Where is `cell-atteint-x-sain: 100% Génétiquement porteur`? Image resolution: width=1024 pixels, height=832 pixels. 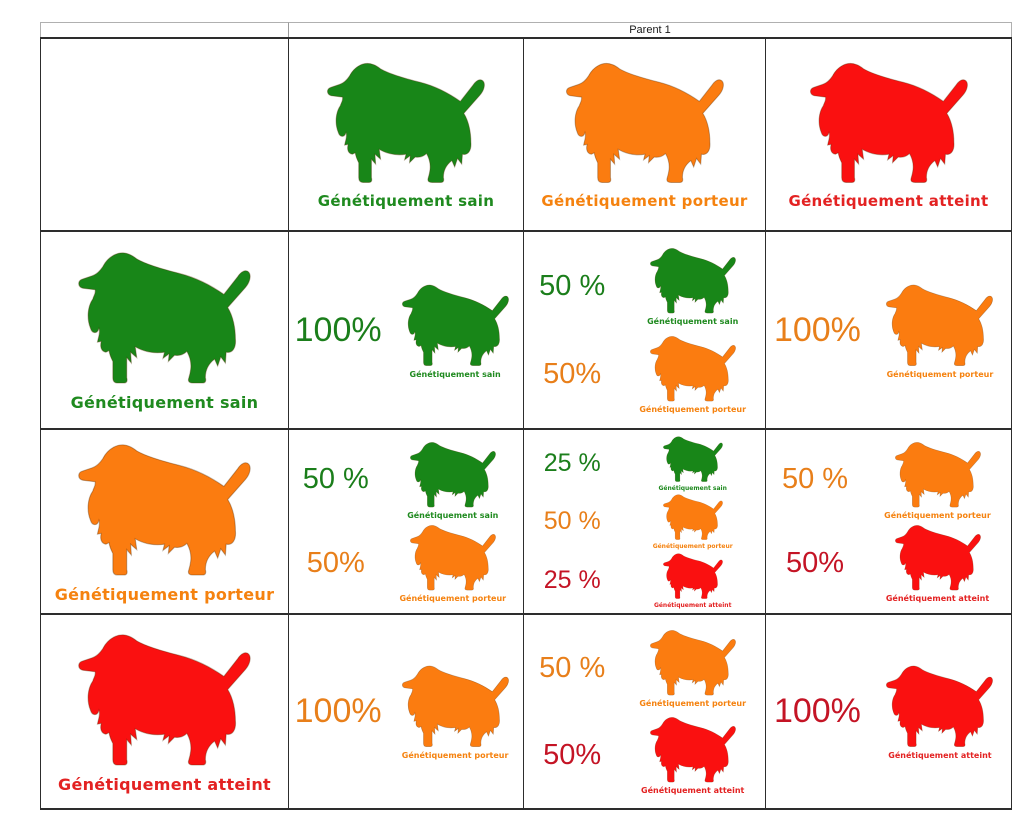
cell-atteint-x-sain: 100% Génétiquement porteur is located at coordinates (405, 711).